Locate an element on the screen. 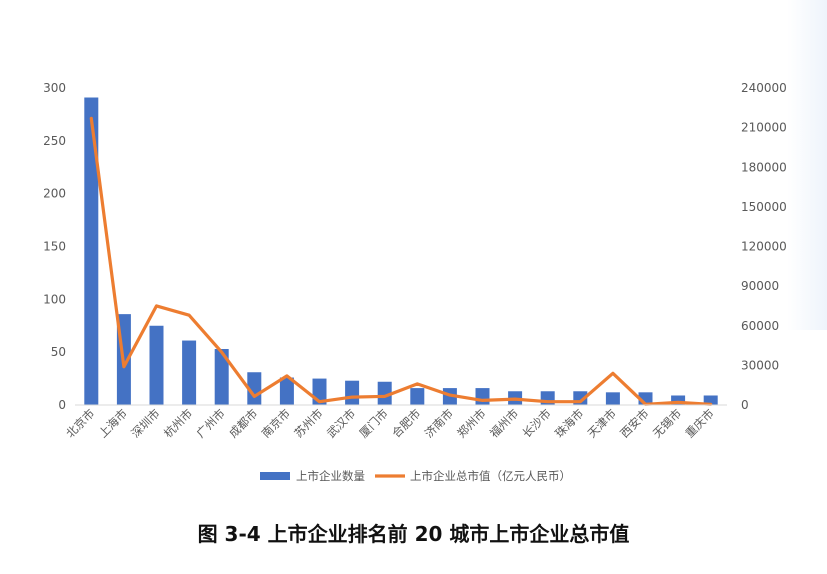  y-right-tick-2: 60000 is located at coordinates (760, 326).